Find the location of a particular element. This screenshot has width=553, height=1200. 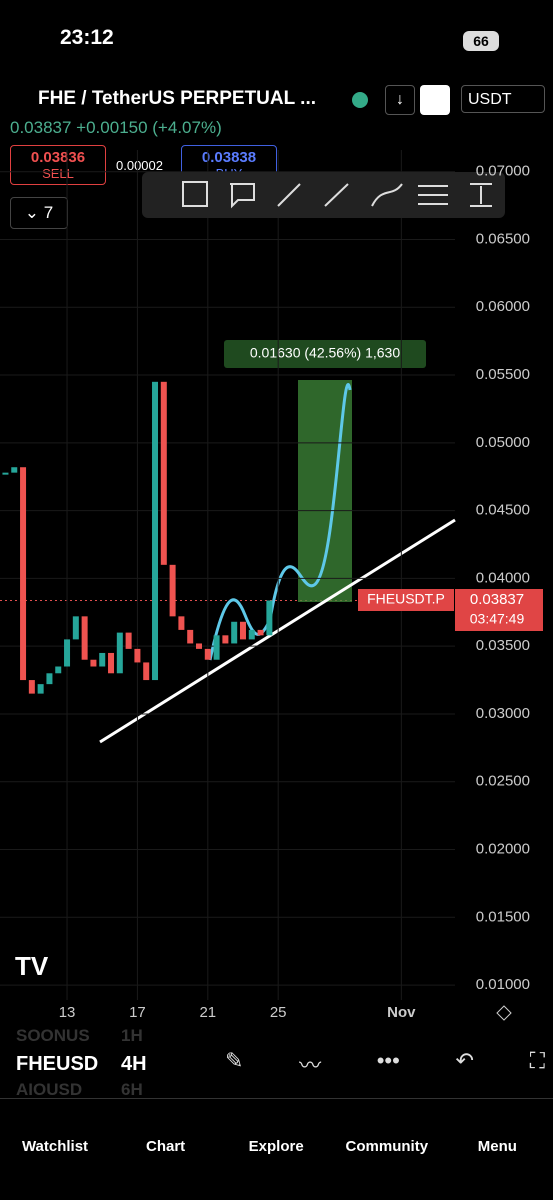

symbol-interval: 6H is located at coordinates (132, 1089).